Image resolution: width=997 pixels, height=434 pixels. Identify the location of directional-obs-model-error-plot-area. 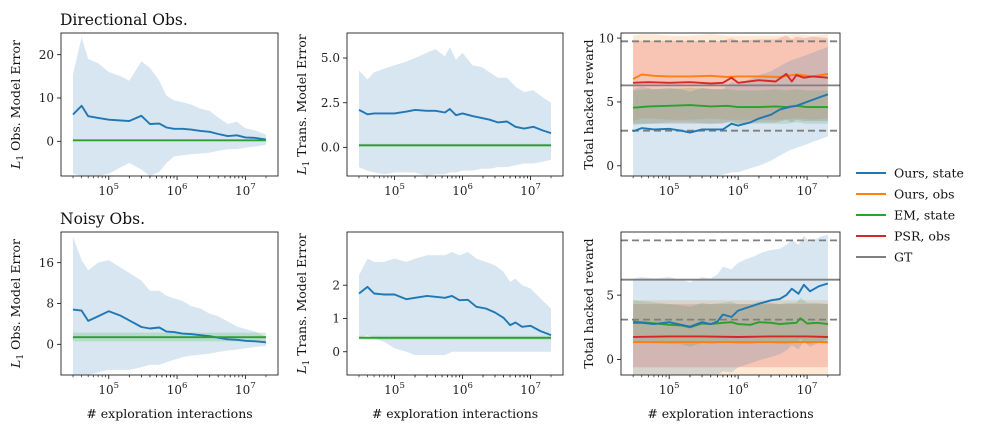
(169, 106).